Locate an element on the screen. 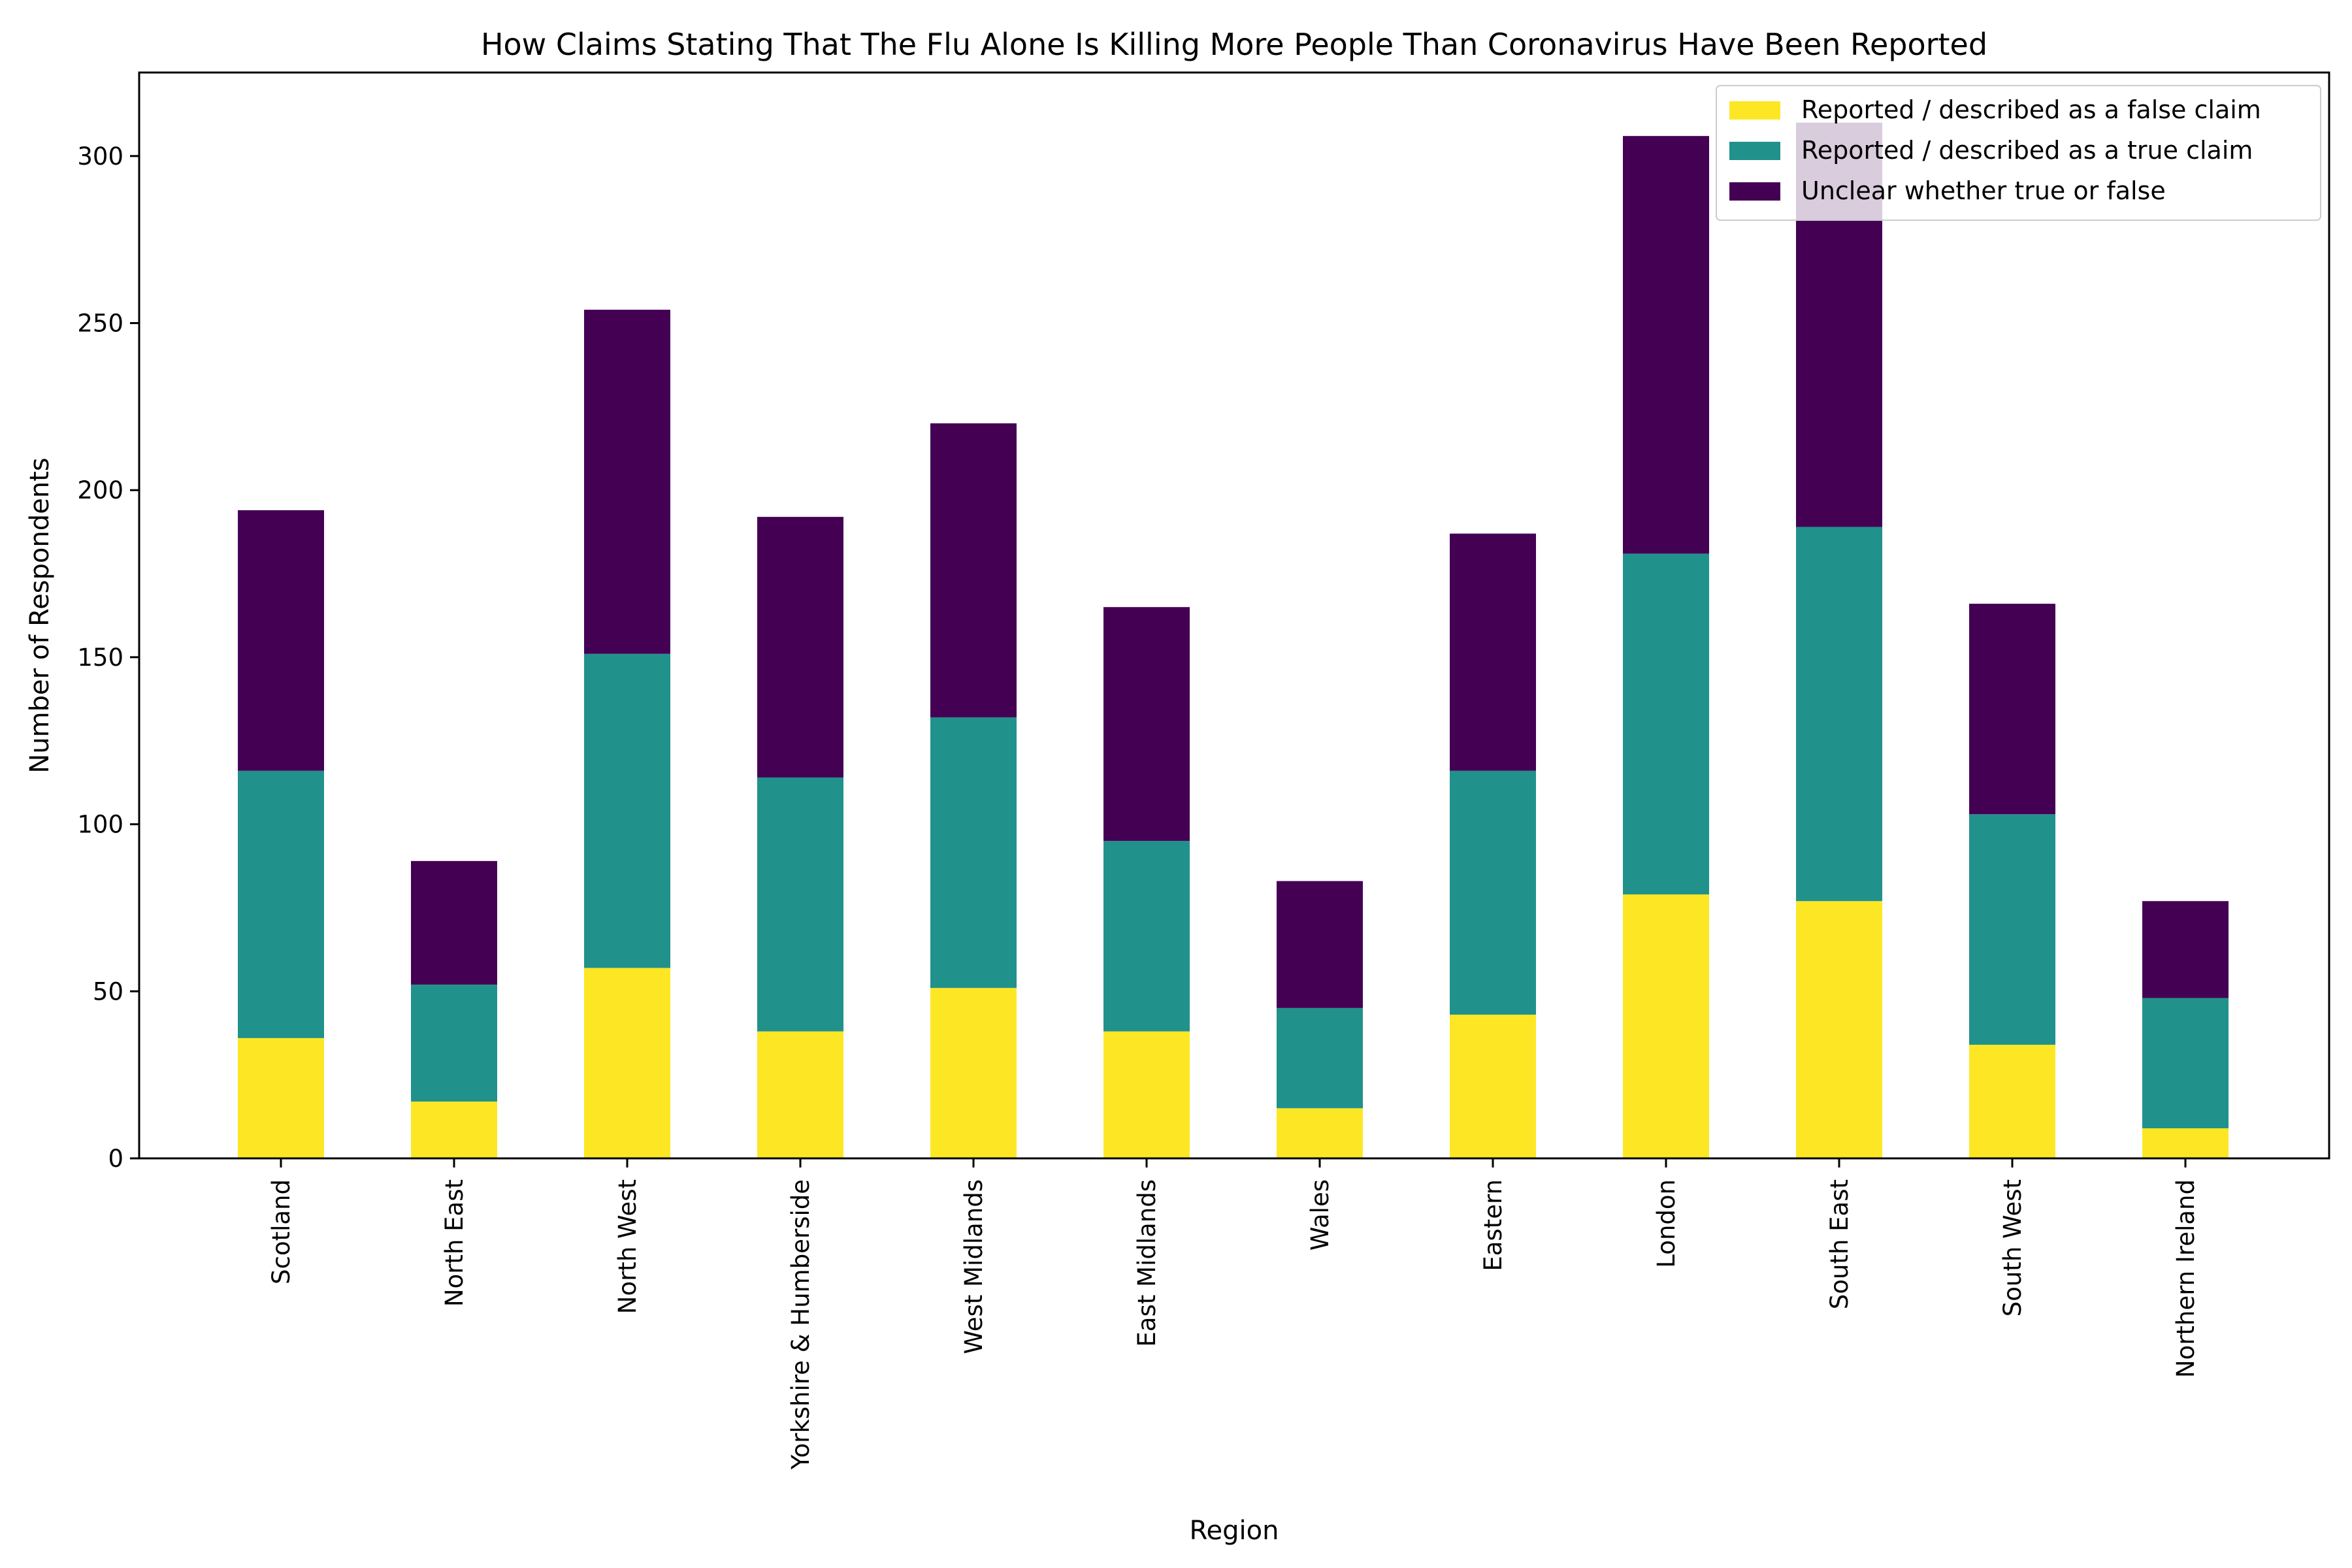 The width and height of the screenshot is (2352, 1568). x-tick-label: North East is located at coordinates (454, 1243).